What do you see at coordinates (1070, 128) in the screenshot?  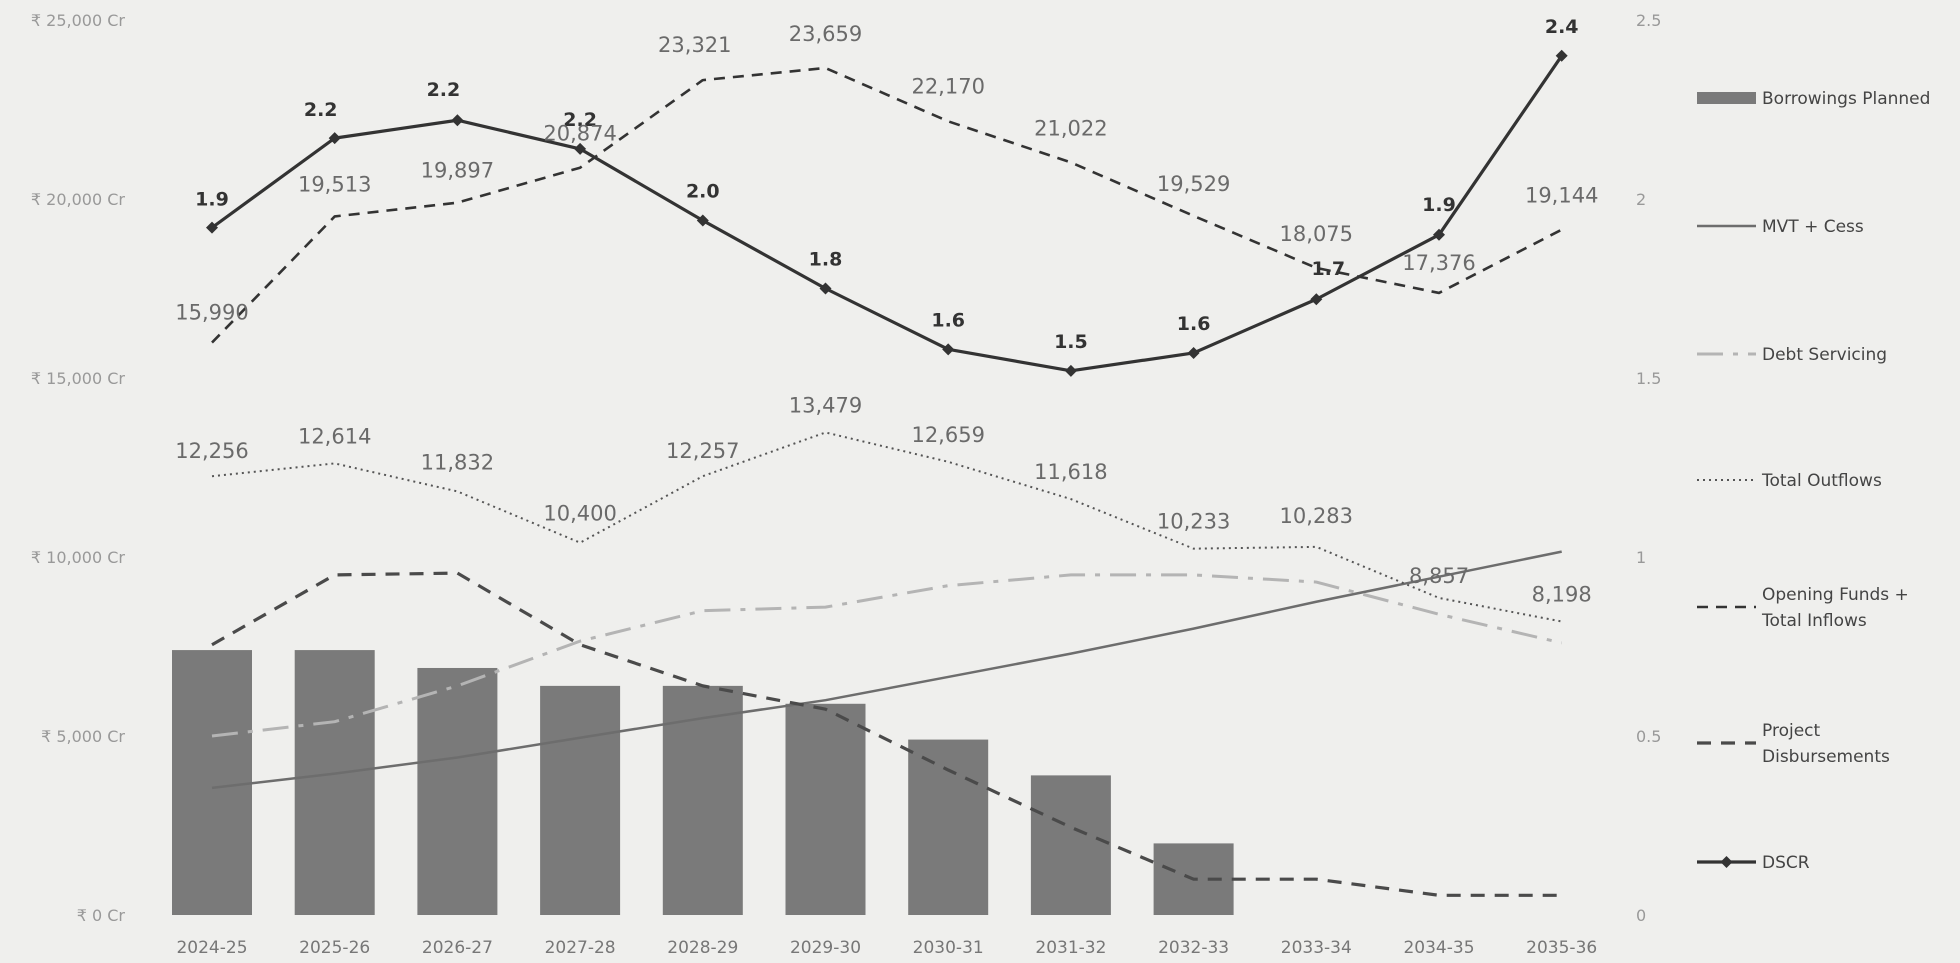 I see `inflows-data-label: 21,022` at bounding box center [1070, 128].